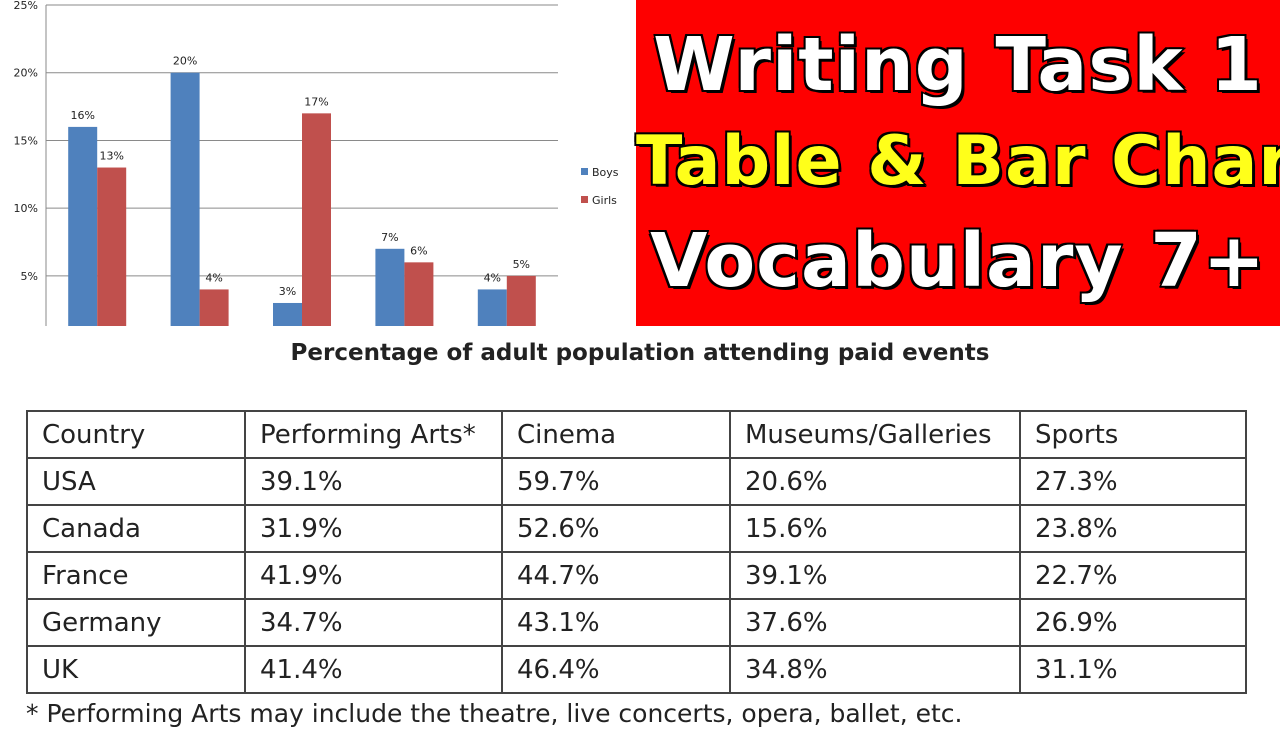  What do you see at coordinates (616, 528) in the screenshot?
I see `table-cell: 52.6%` at bounding box center [616, 528].